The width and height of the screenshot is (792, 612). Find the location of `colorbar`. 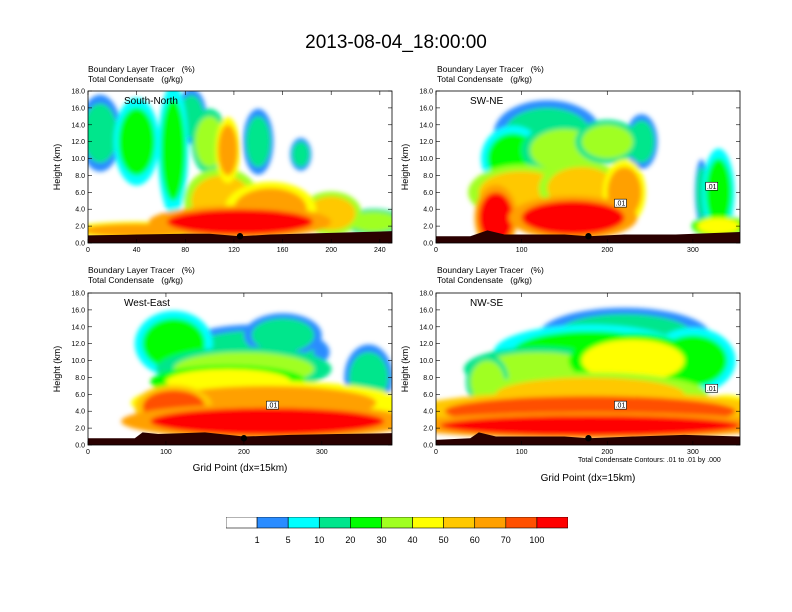

colorbar is located at coordinates (397, 523).